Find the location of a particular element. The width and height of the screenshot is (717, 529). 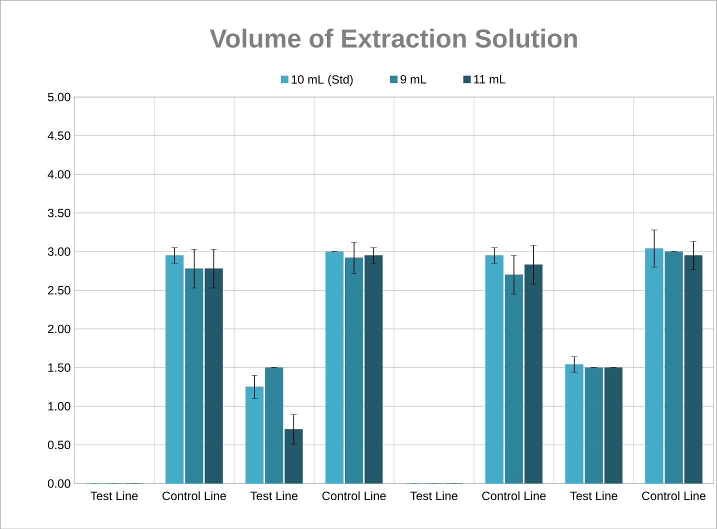

chart-title: Volume of Extraction Solution is located at coordinates (393, 38).